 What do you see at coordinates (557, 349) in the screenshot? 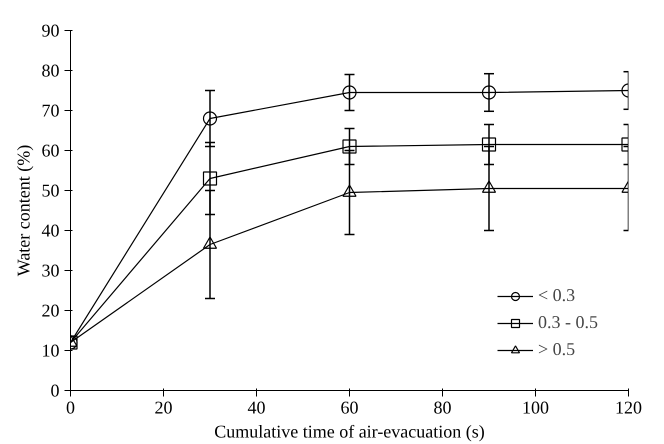
I see `legend-label: > 0.5` at bounding box center [557, 349].